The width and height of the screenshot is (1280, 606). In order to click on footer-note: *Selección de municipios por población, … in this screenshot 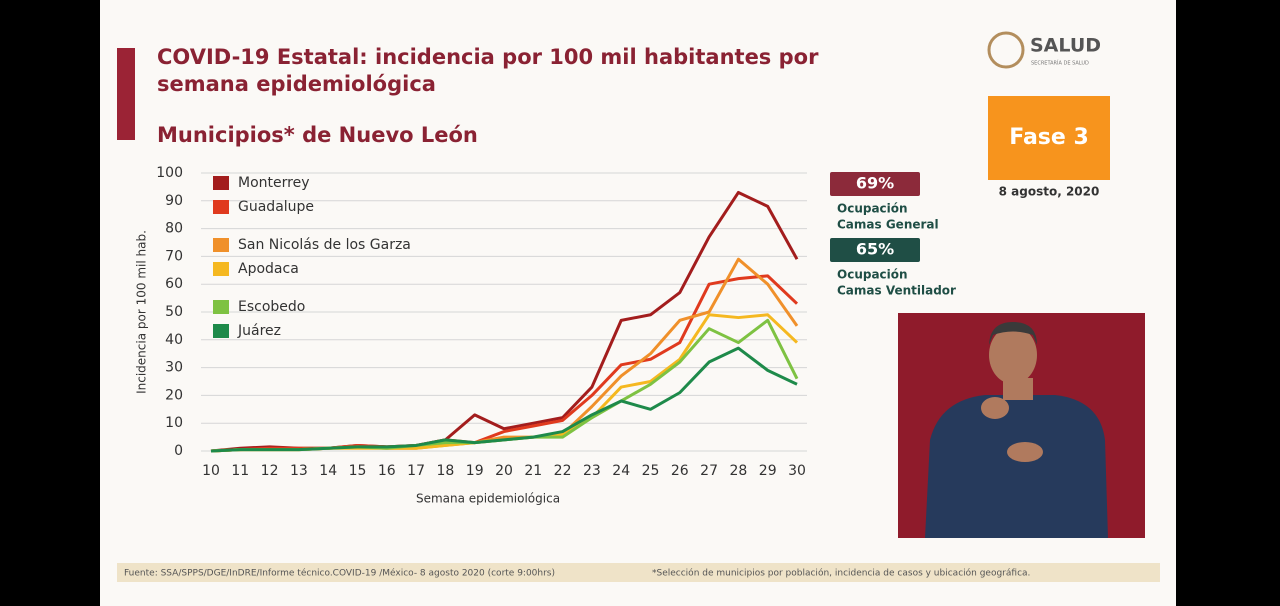, I will do `click(841, 573)`.